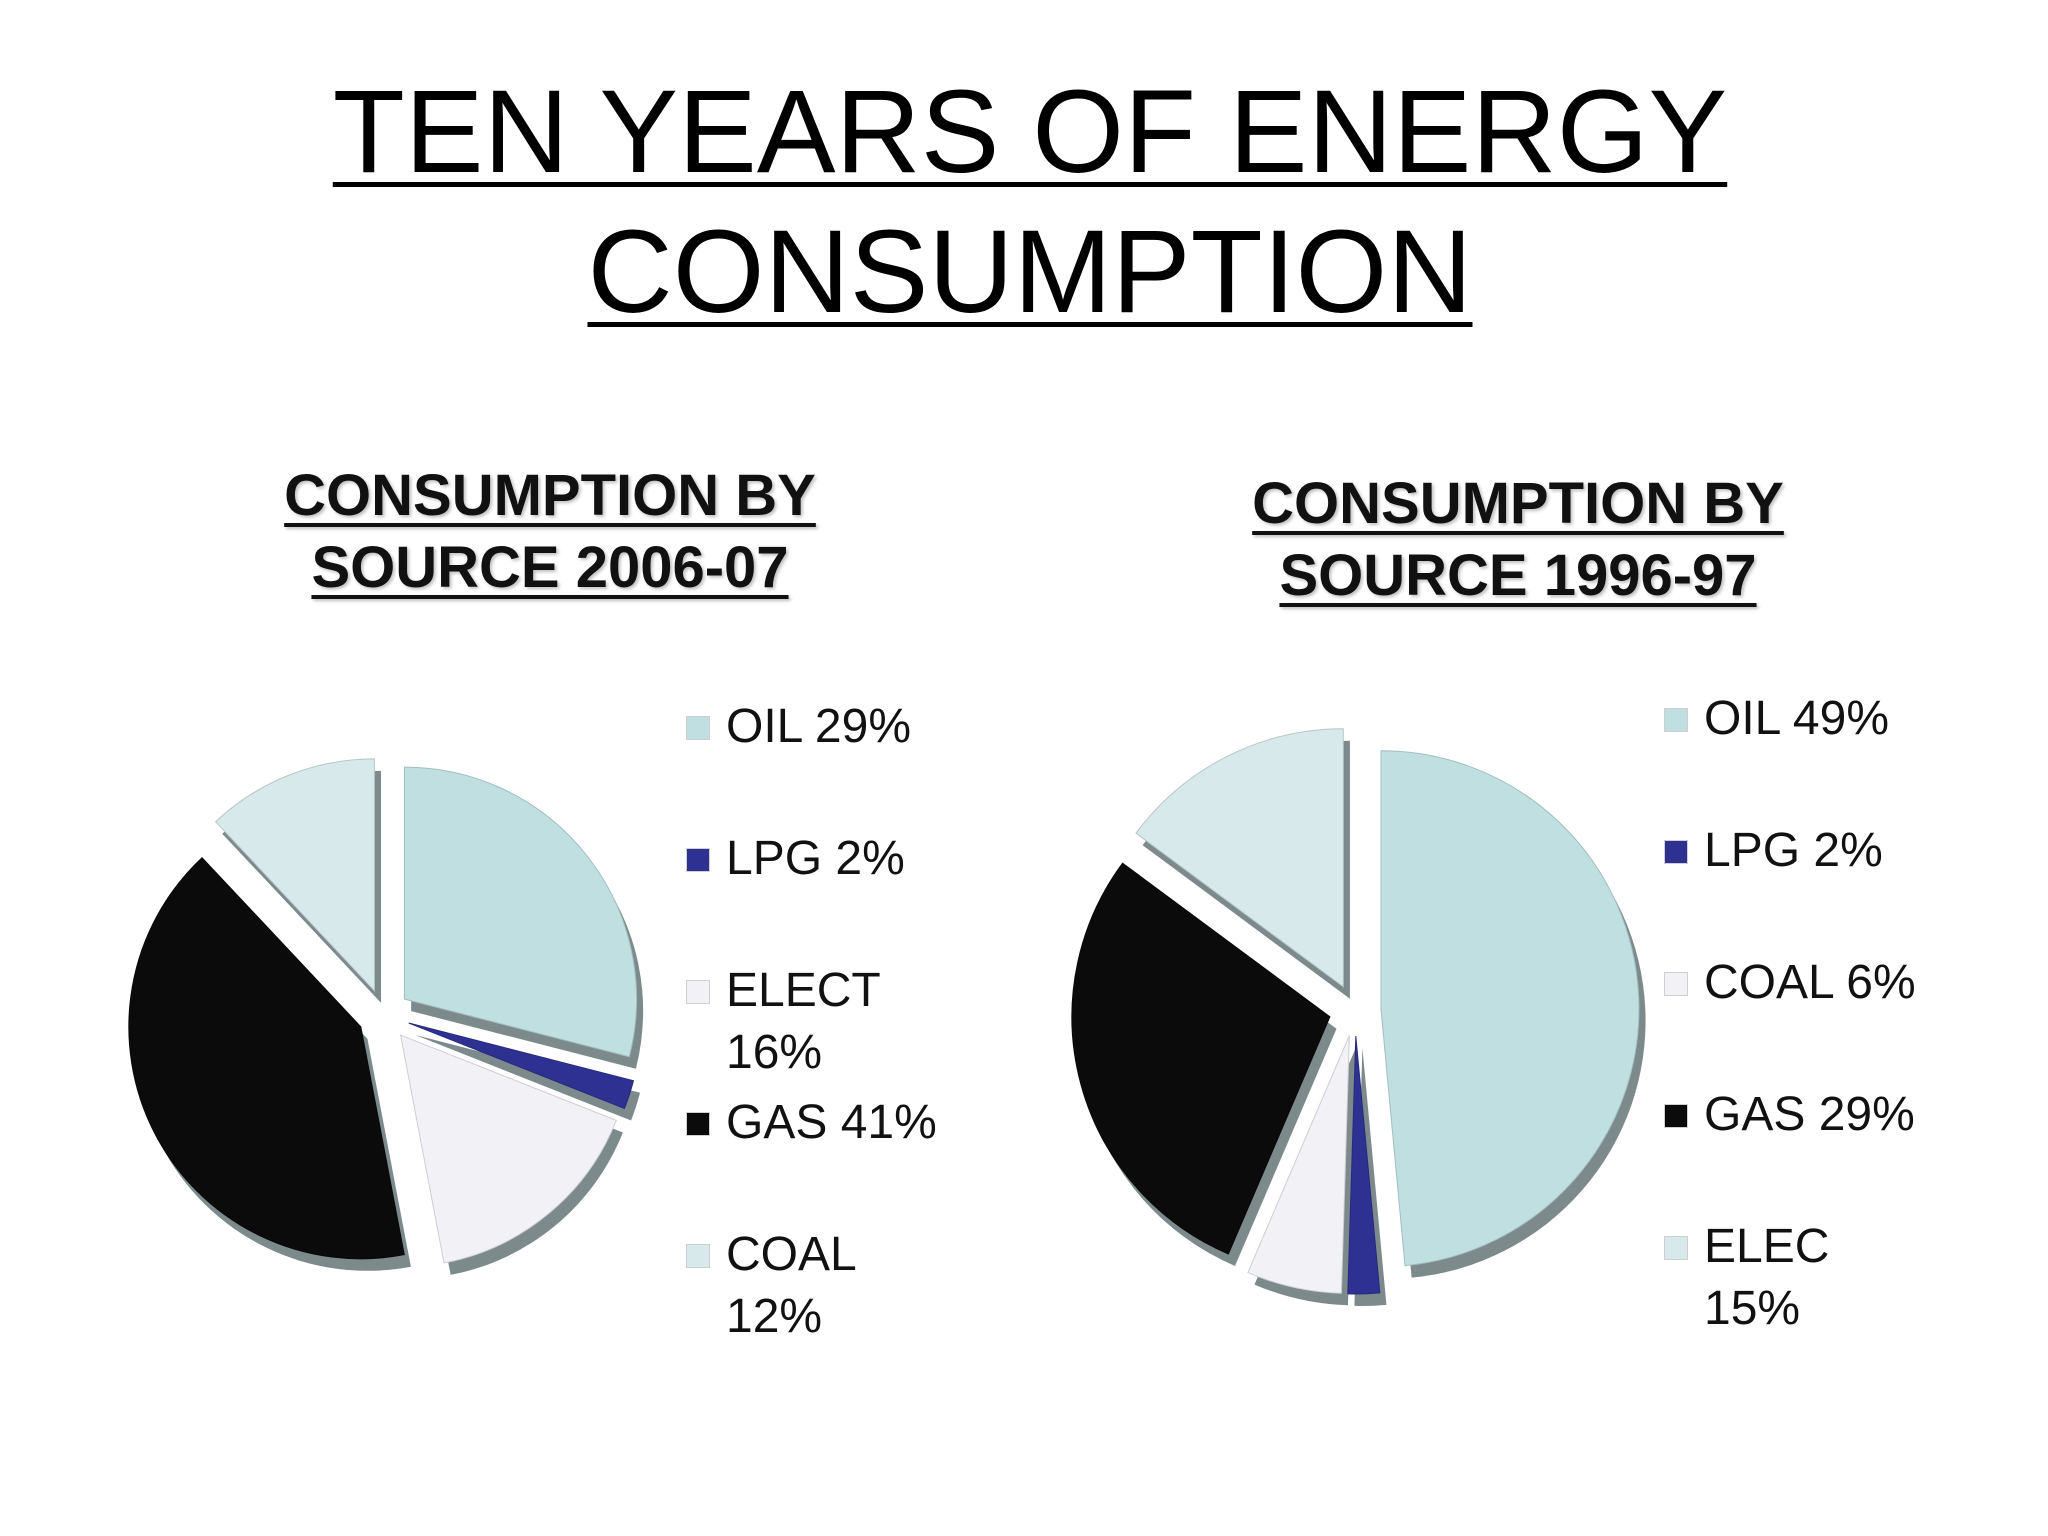 The height and width of the screenshot is (1536, 2048). I want to click on legend-label: GAS 41%, so click(831, 1122).